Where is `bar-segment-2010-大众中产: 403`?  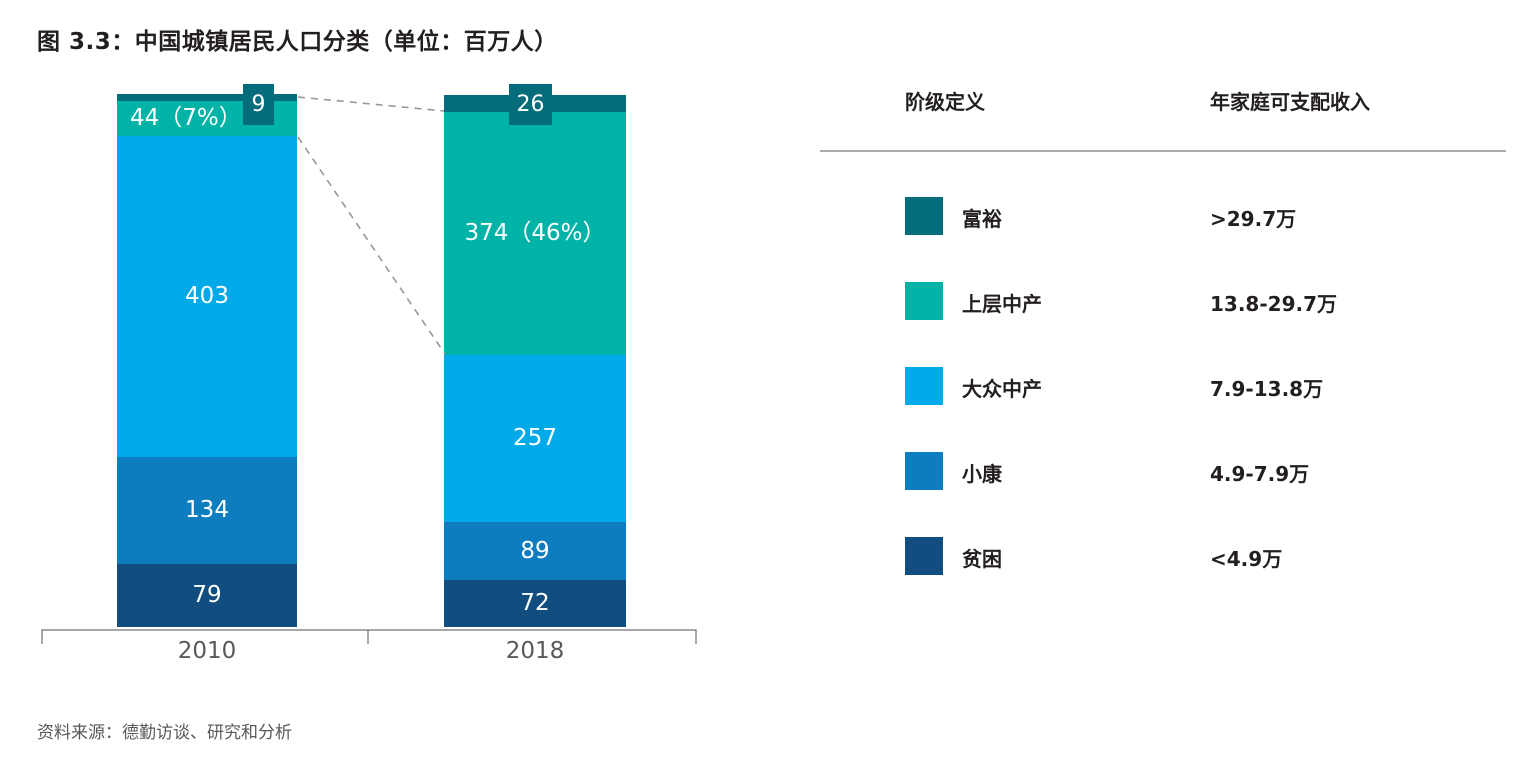
bar-segment-2010-大众中产: 403 is located at coordinates (207, 297).